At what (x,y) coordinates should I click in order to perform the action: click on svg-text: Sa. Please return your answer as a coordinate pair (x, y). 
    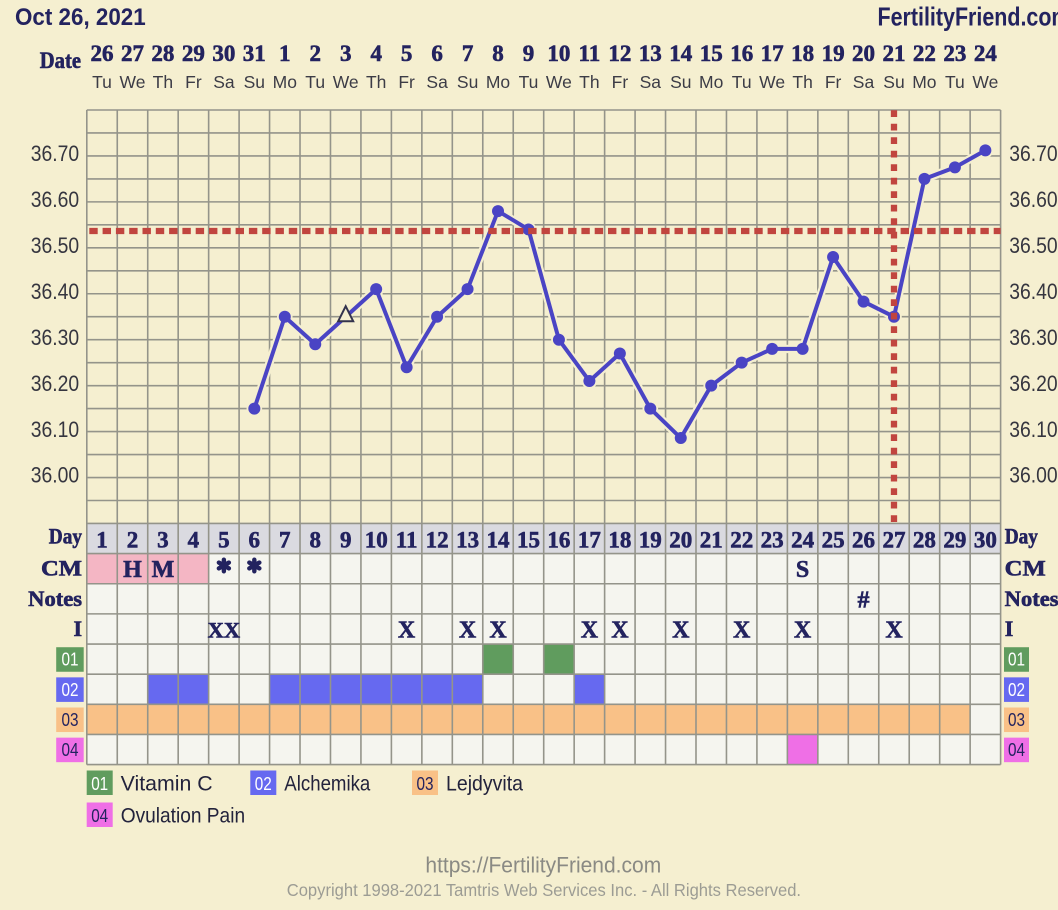
    Looking at the image, I should click on (864, 82).